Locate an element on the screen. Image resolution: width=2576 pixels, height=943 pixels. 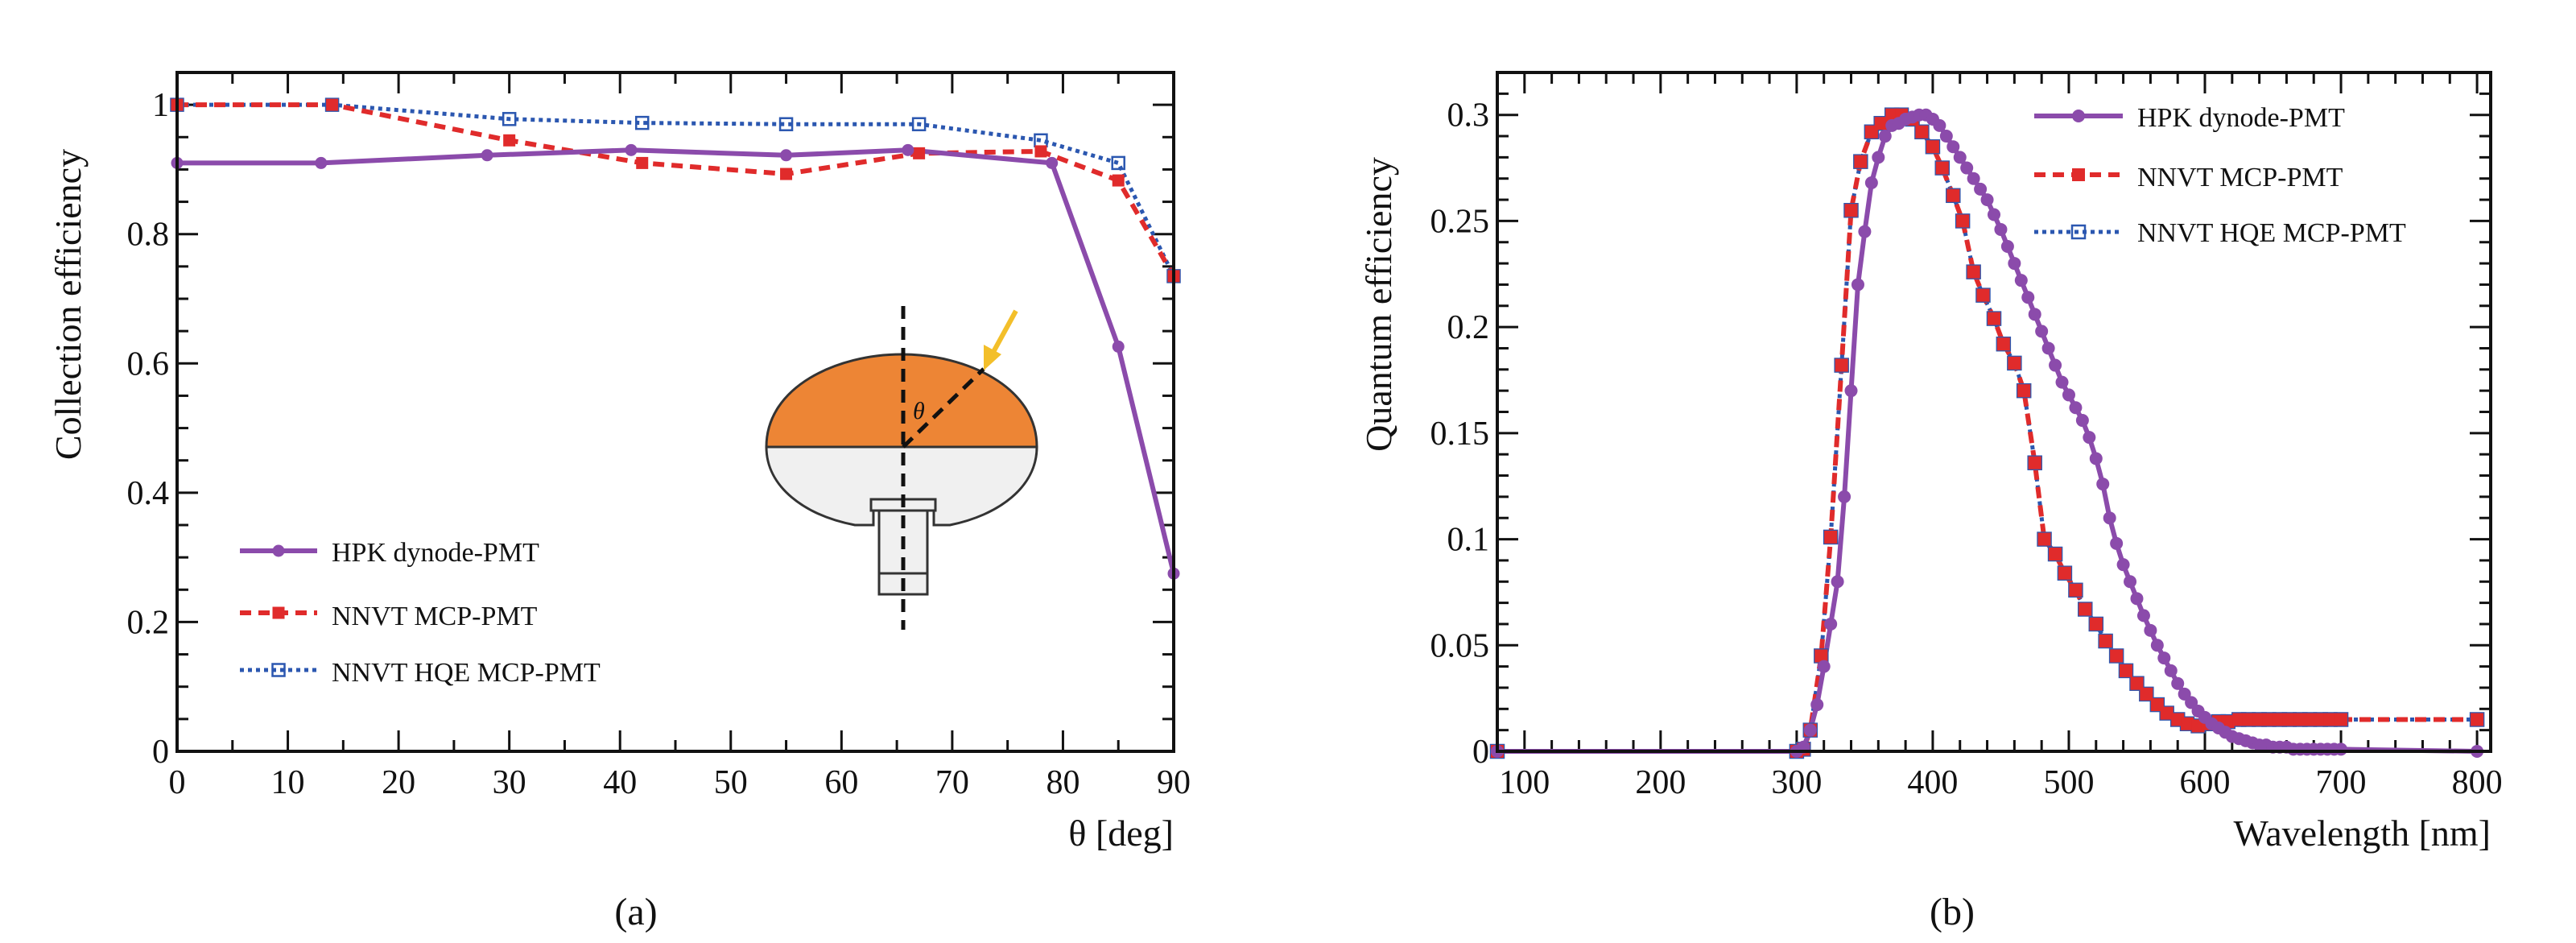
panel-a-y-tick-labels: 0 0.2 0.4 0.6 0.8 1 is located at coordinates (148, 429).